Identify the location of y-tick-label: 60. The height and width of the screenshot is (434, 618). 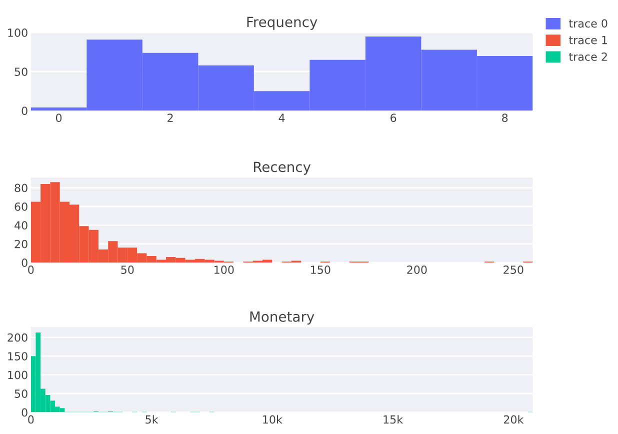
(21, 206).